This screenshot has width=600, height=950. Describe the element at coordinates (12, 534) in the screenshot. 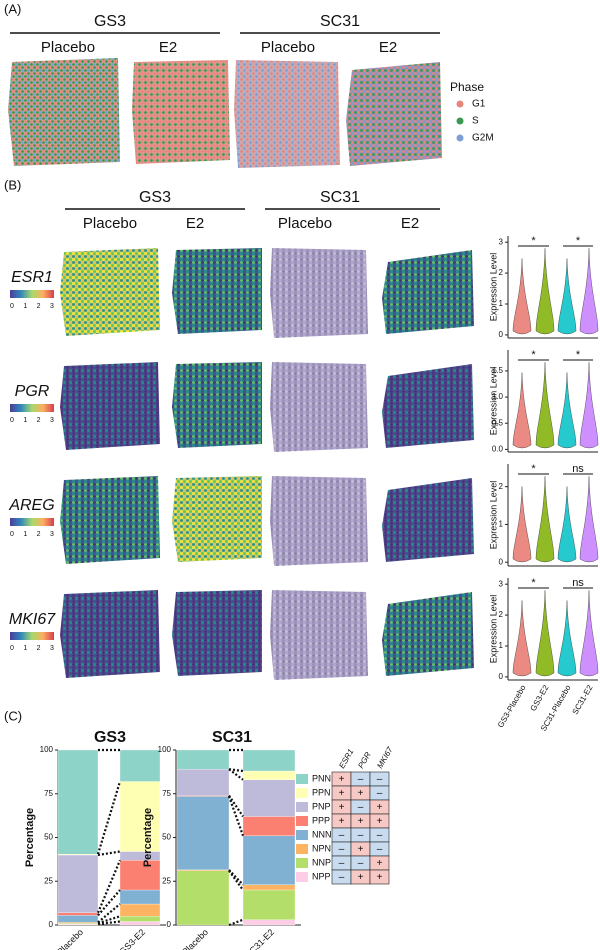

I see `colorbar-tick: 0` at that location.